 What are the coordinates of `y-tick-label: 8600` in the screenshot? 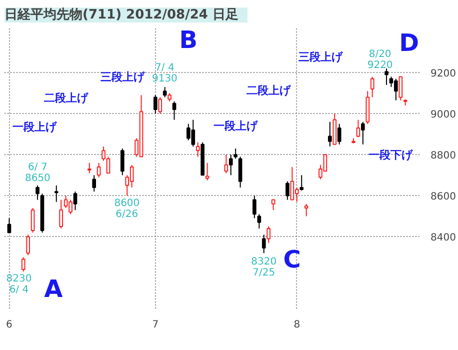 It's located at (443, 197).